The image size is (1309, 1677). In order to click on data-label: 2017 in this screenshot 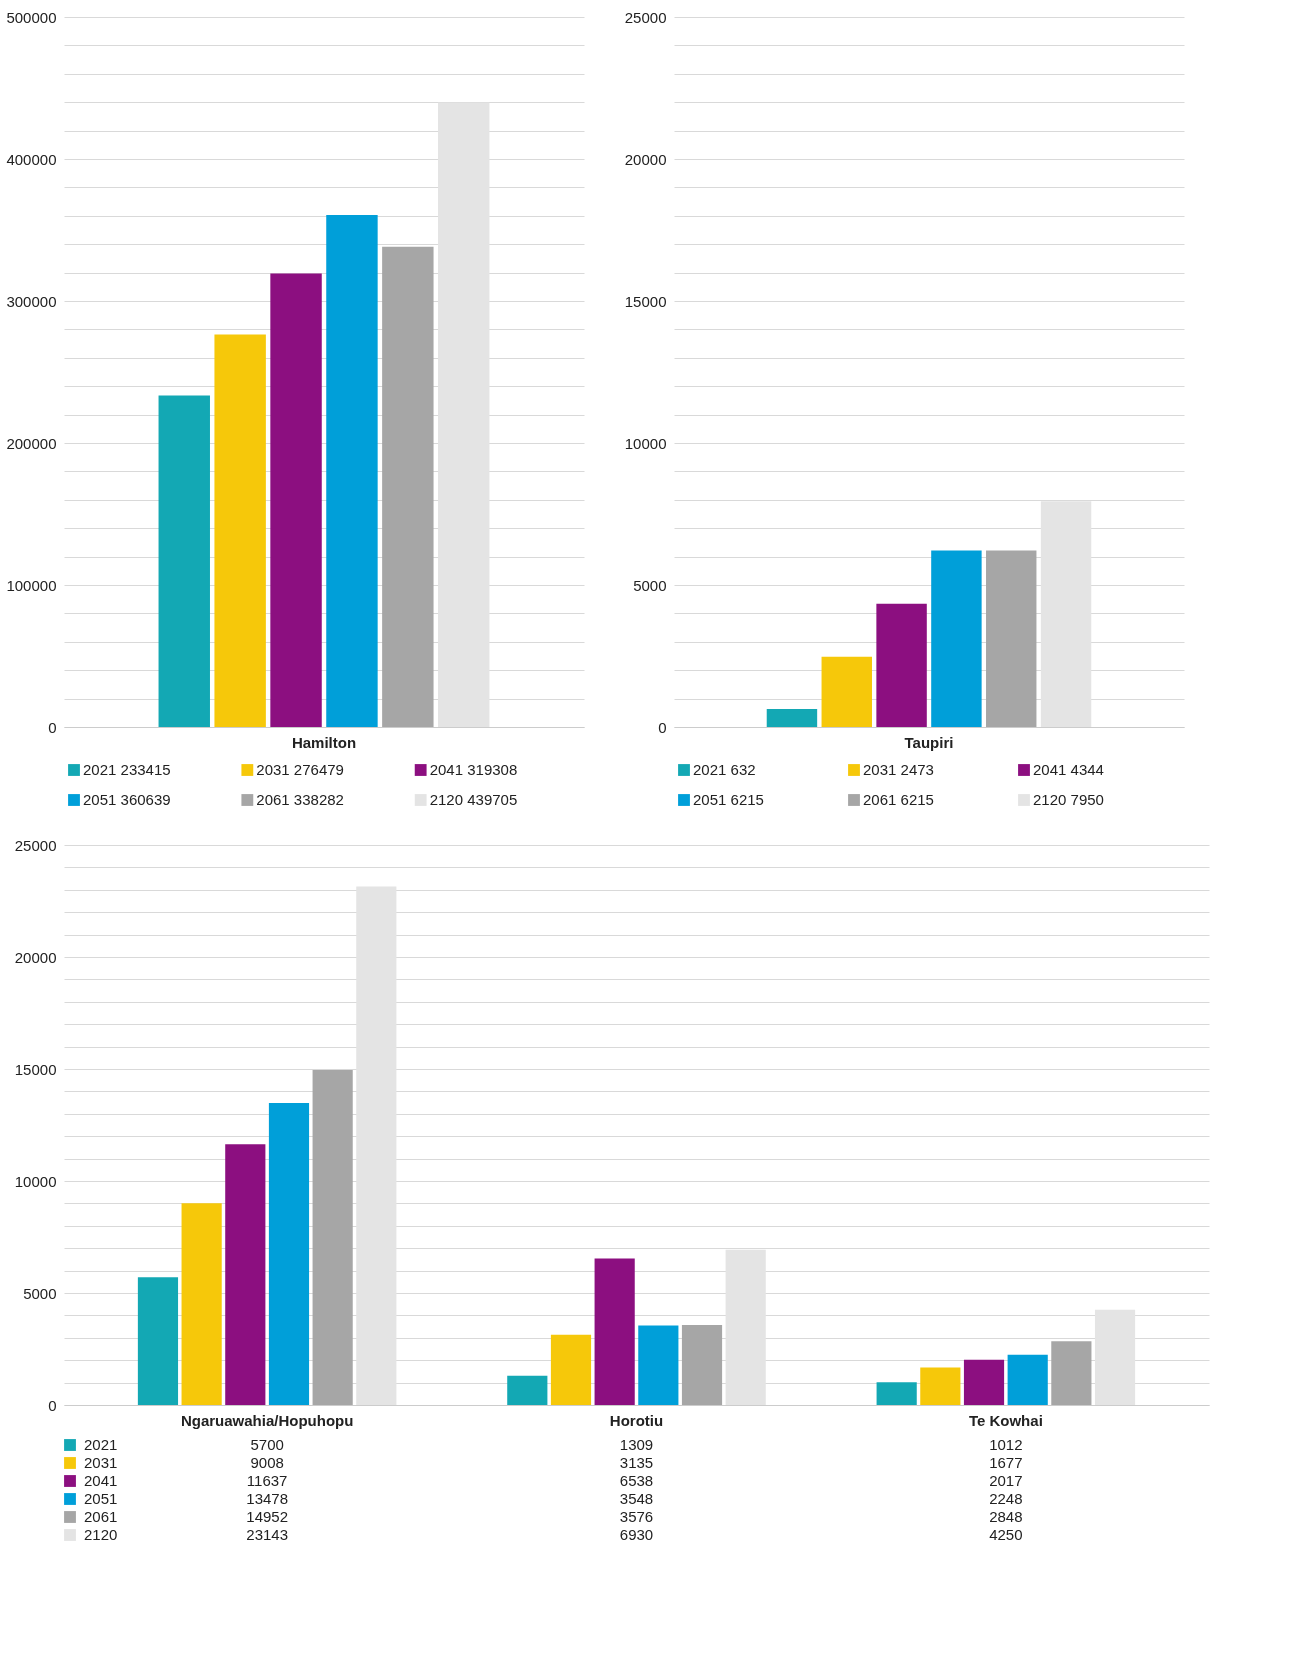, I will do `click(1006, 1480)`.